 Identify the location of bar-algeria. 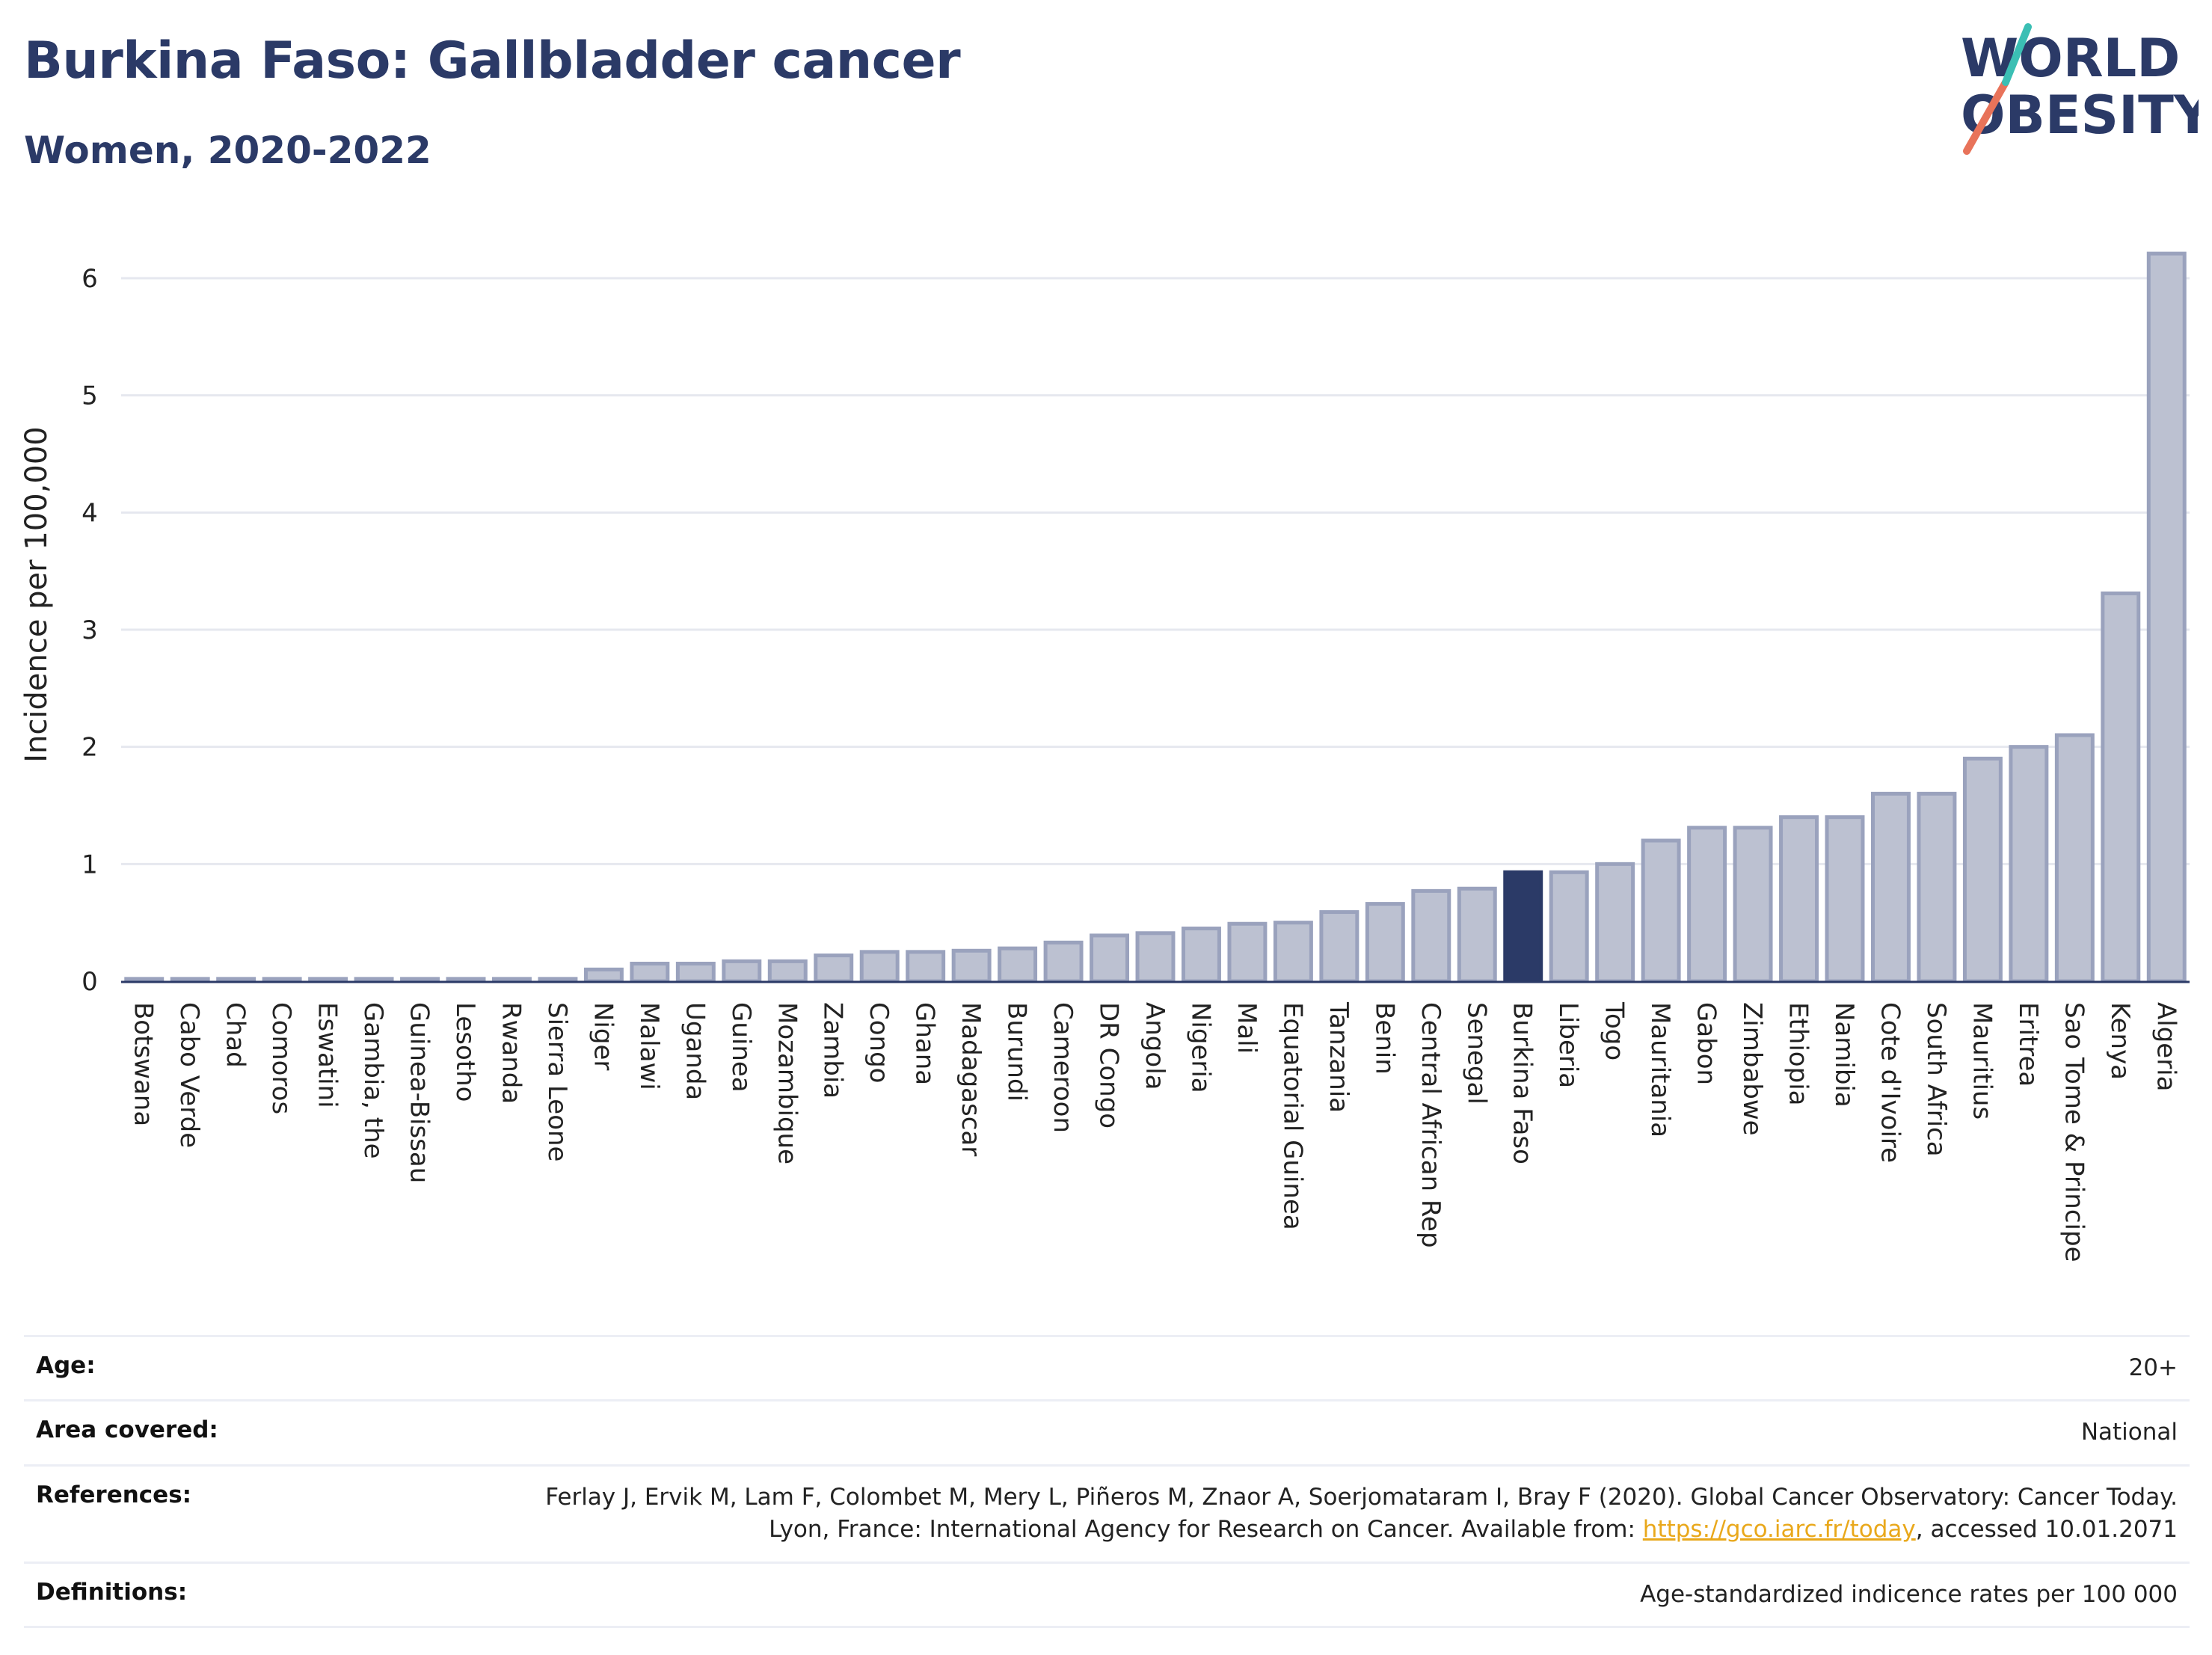
(2166, 617).